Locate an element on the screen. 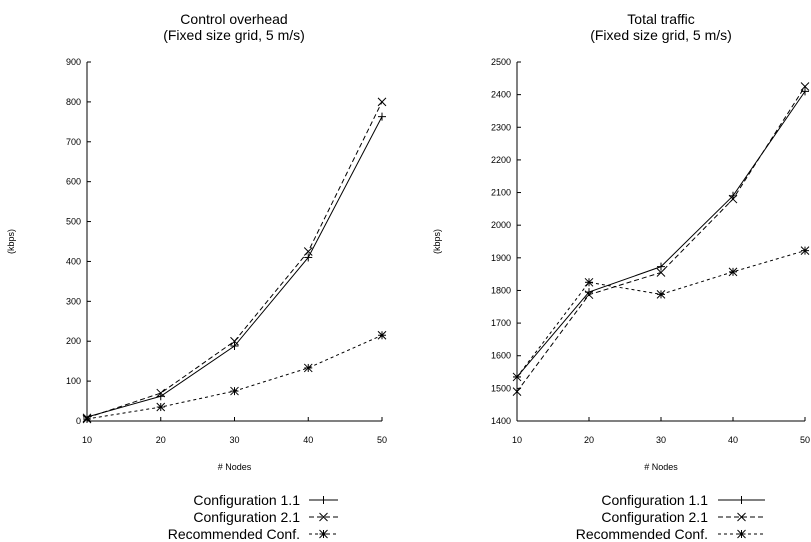 This screenshot has height=542, width=811. chart-2-y-tick-label: 1700 is located at coordinates (501, 323).